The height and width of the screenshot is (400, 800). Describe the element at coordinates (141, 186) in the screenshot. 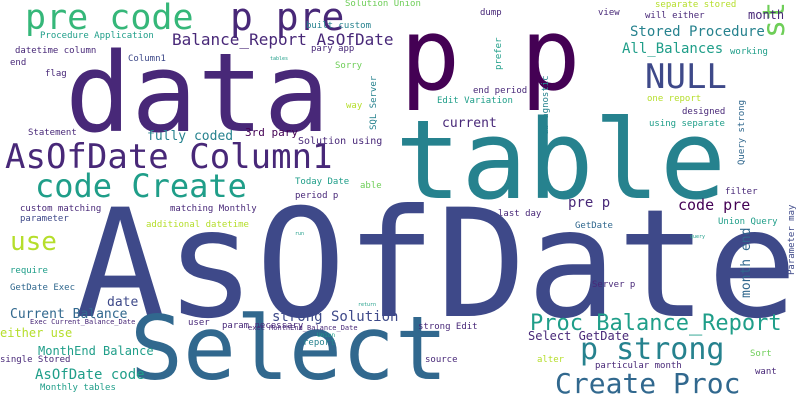

I see `cloud-word-code-create: code Create` at that location.